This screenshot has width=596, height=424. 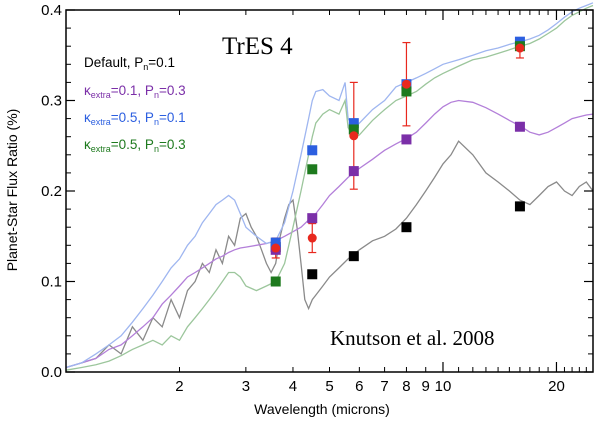 I want to click on legend-entry-3: κextra=0.5, Pn=0.1, so click(x=135, y=118).